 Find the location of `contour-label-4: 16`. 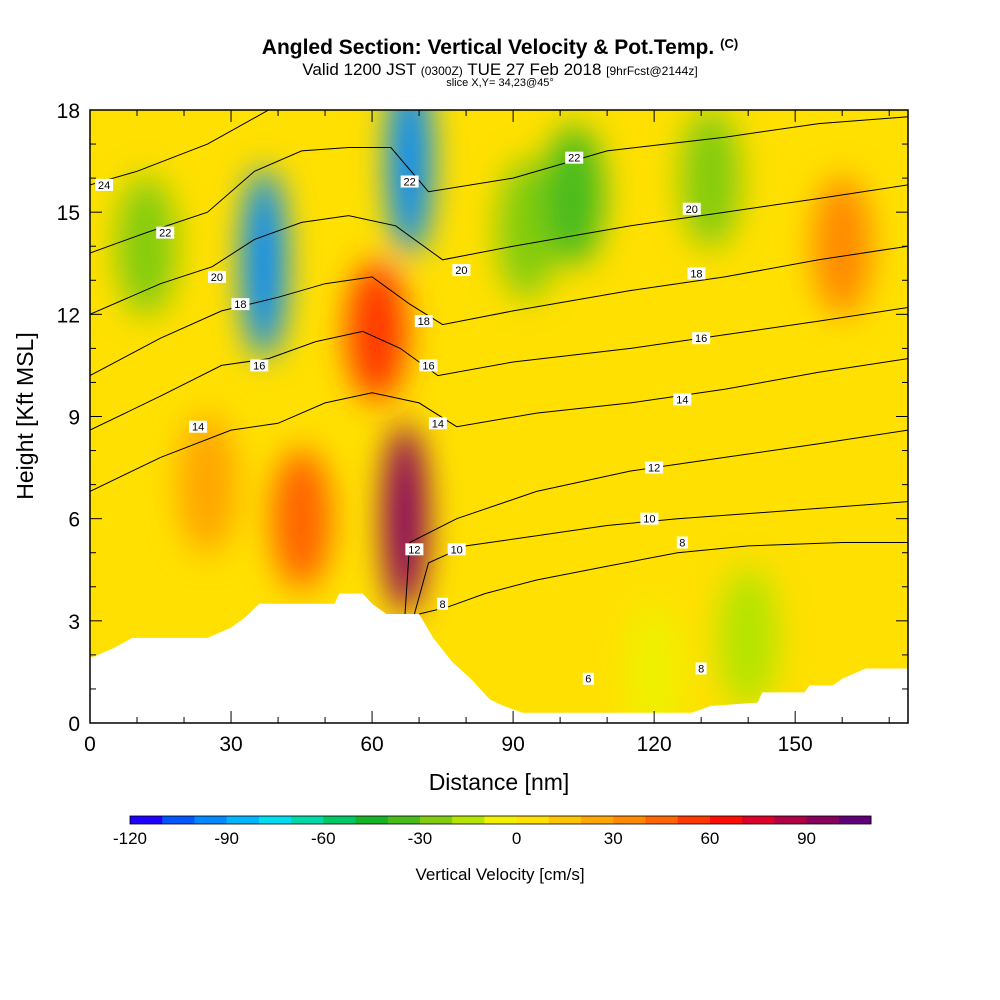

contour-label-4: 16 is located at coordinates (259, 366).